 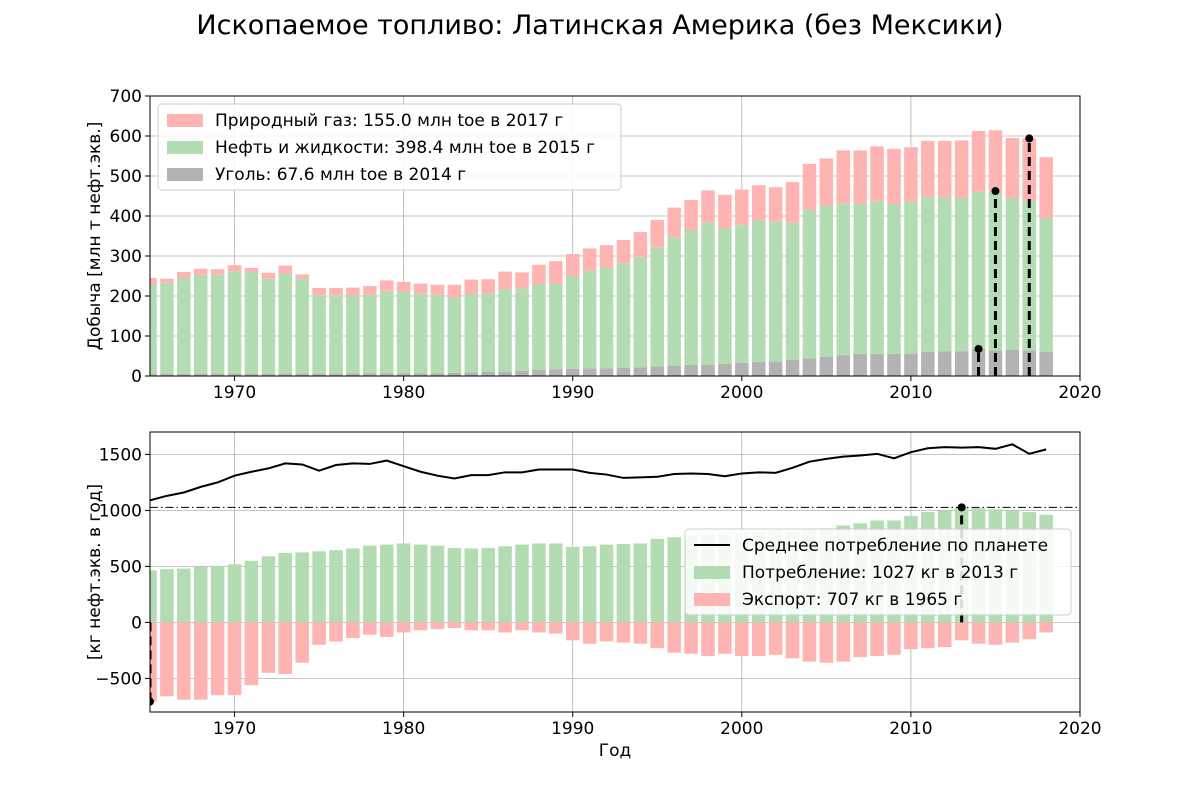 I want to click on bar-series1-1970, so click(x=234, y=593).